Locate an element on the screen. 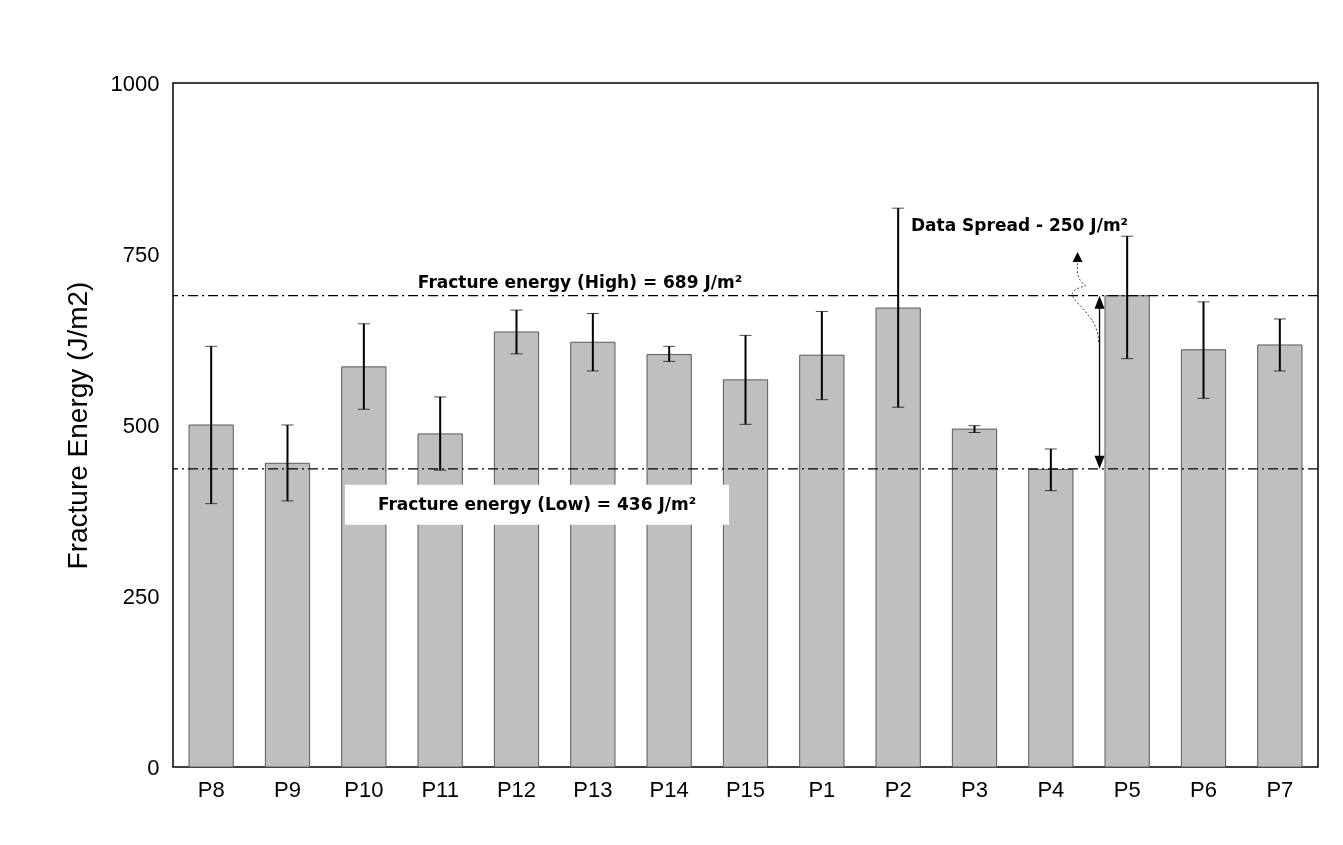 The width and height of the screenshot is (1343, 845). y-tick-label: 750 is located at coordinates (141, 254).